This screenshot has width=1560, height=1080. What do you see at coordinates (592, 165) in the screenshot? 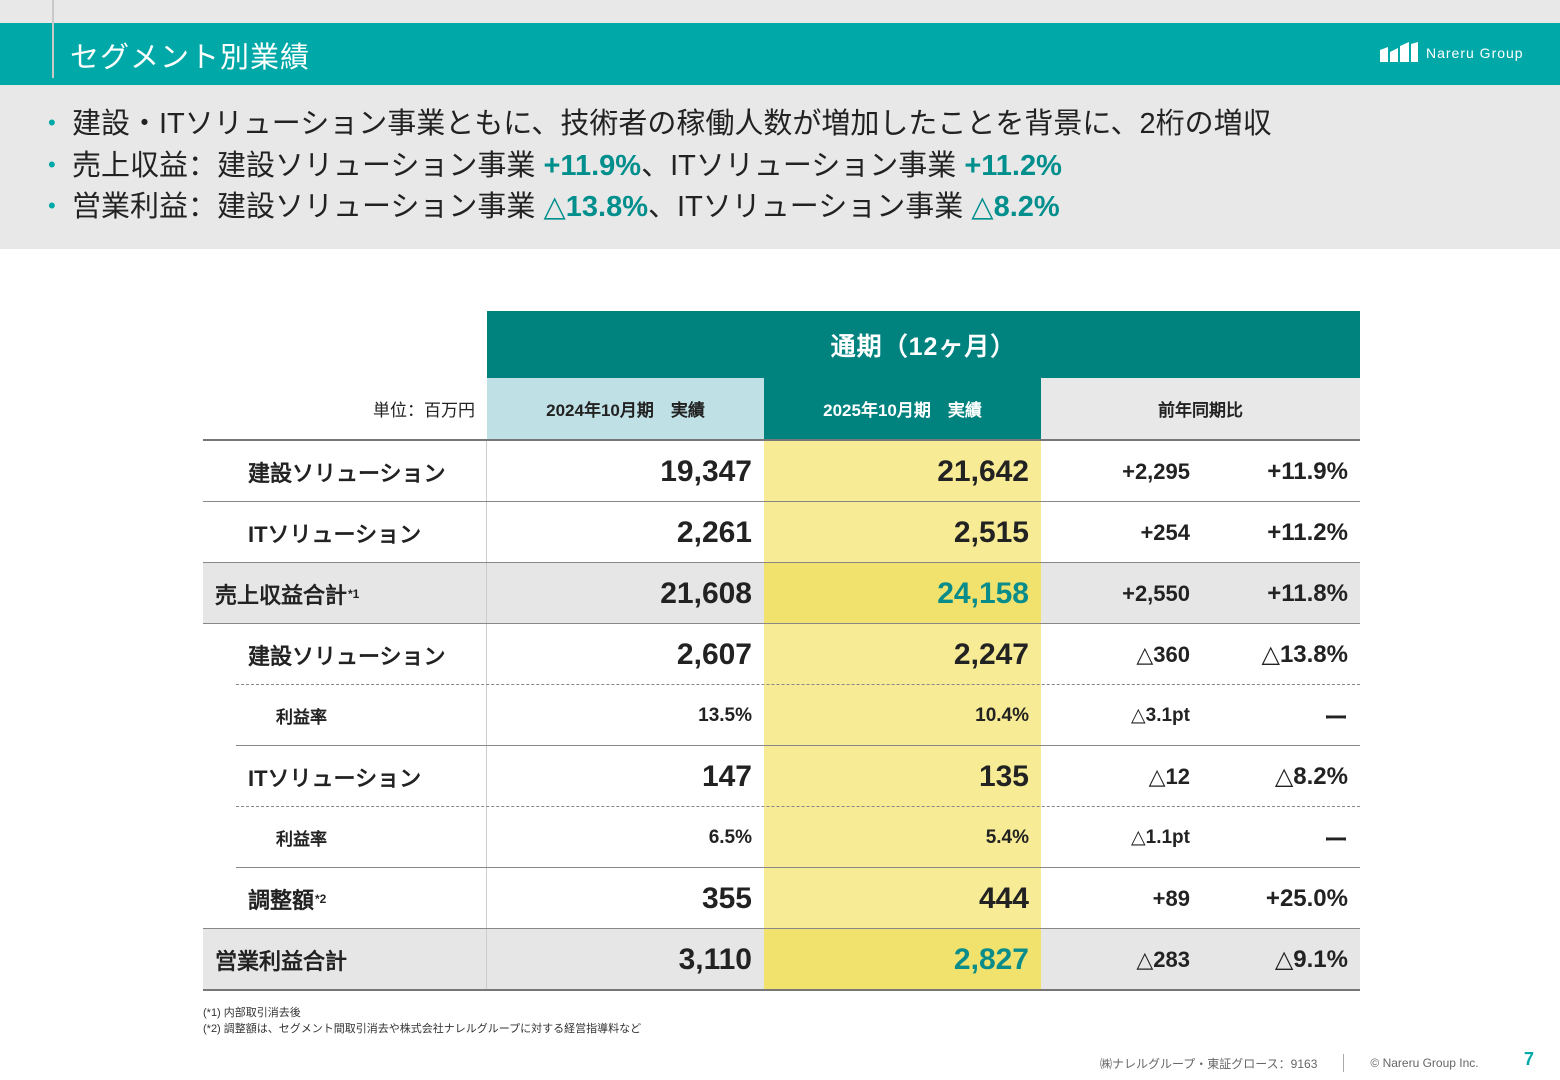
I see `bullet-highlight: +11.9%` at bounding box center [592, 165].